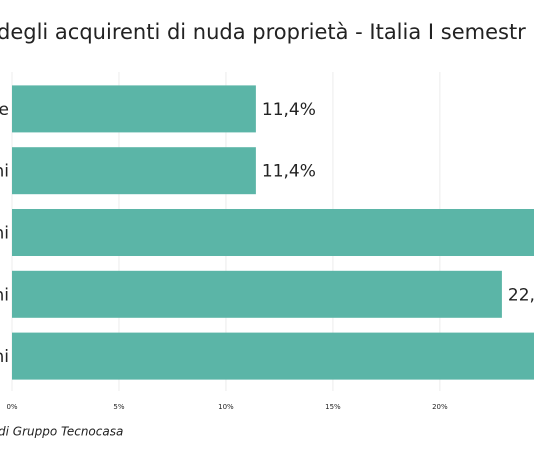  What do you see at coordinates (333, 407) in the screenshot?
I see `x-tick-label: 15%` at bounding box center [333, 407].